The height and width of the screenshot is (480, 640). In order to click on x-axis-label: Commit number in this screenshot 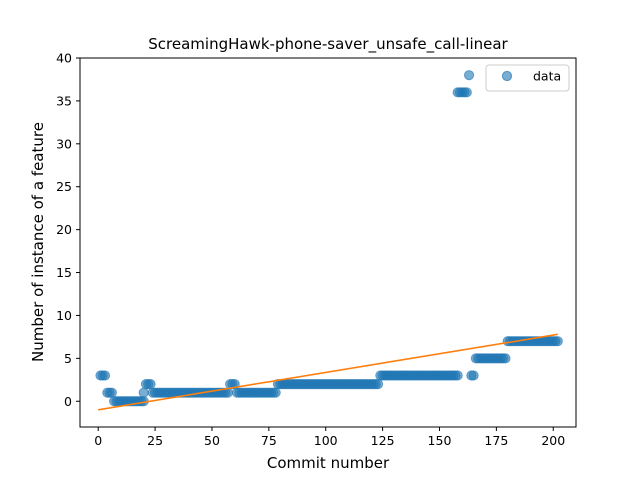, I will do `click(328, 463)`.